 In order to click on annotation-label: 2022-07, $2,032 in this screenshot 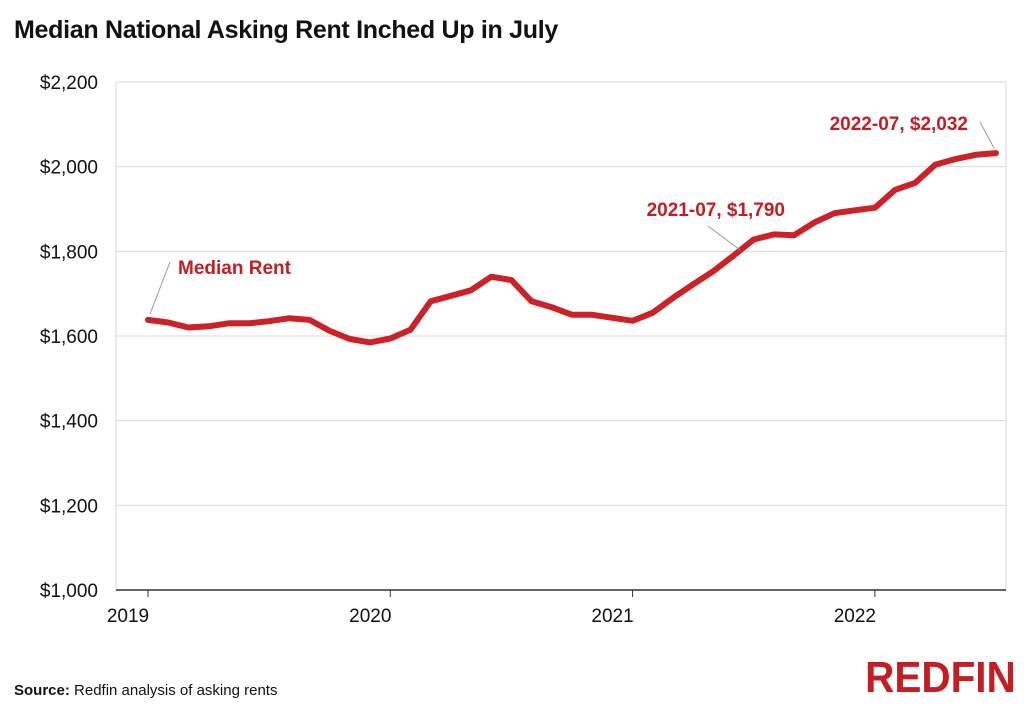, I will do `click(899, 124)`.